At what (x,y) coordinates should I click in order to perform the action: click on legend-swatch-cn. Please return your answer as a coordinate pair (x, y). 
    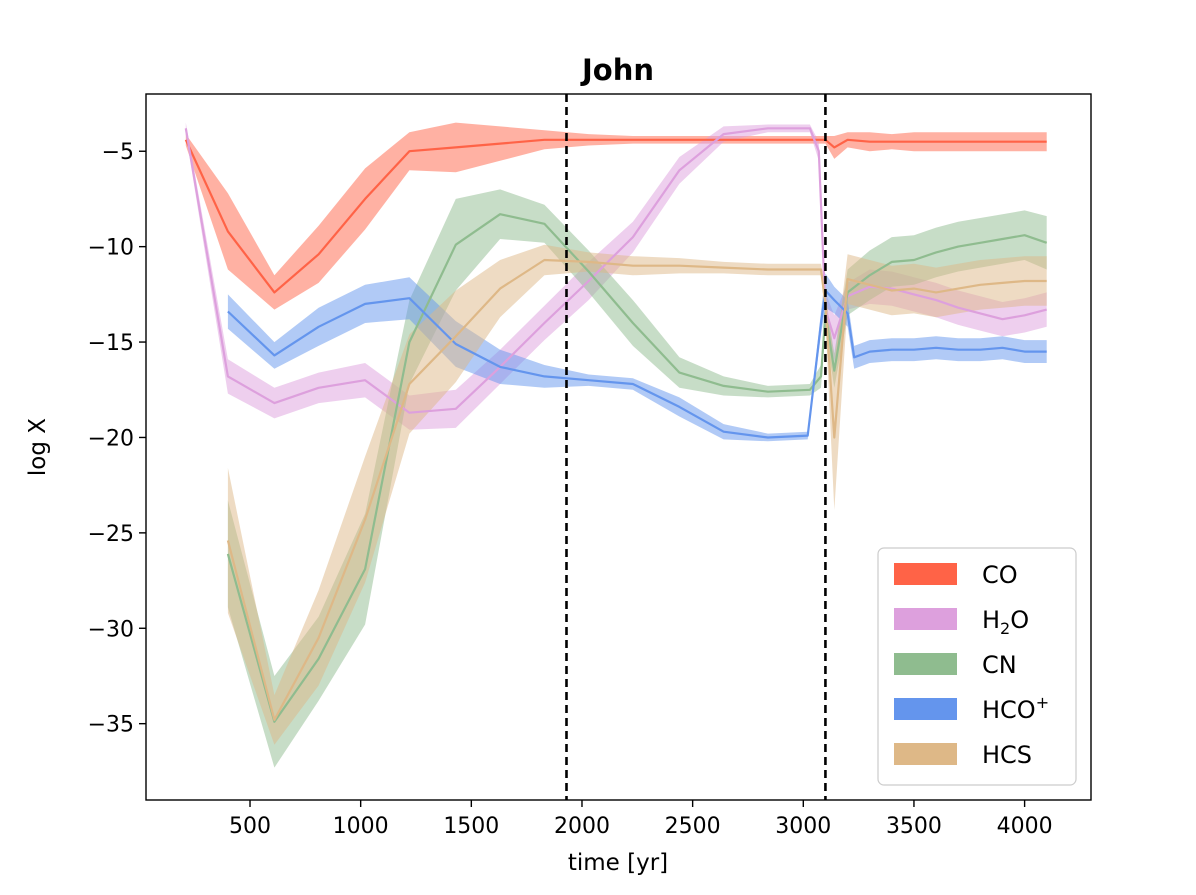
    Looking at the image, I should click on (925, 664).